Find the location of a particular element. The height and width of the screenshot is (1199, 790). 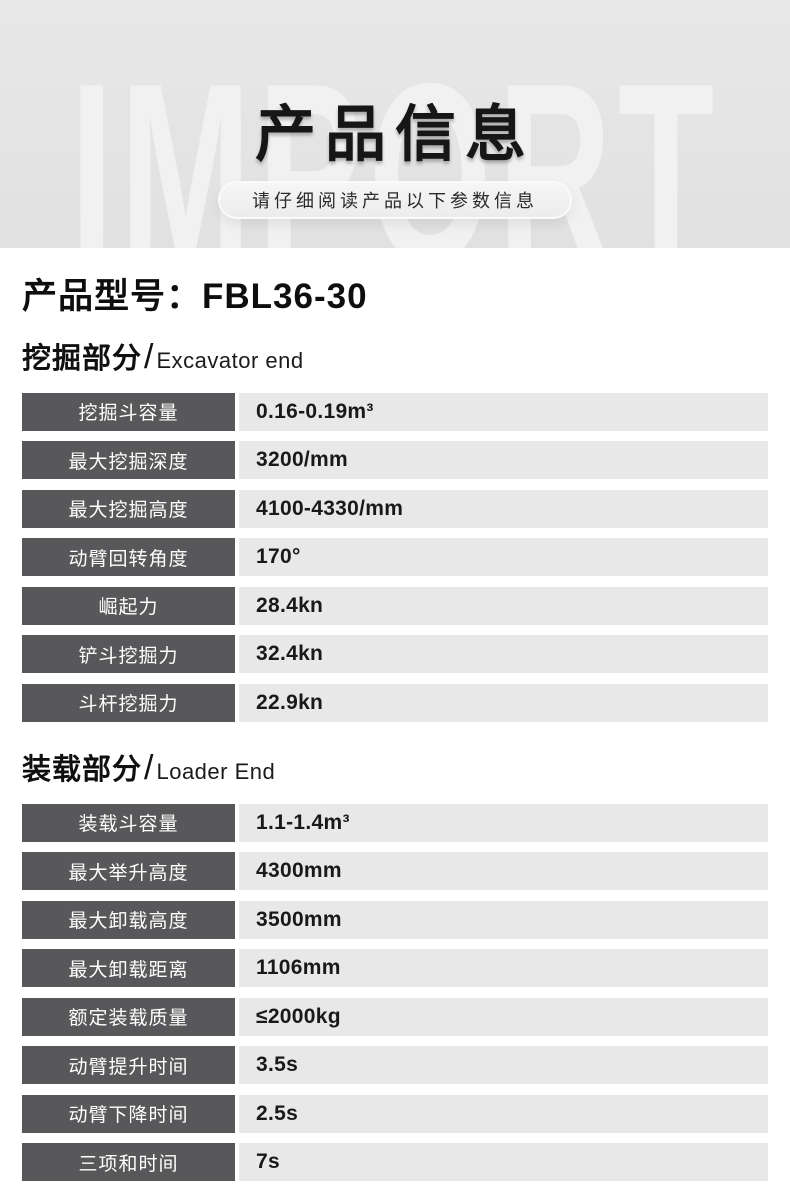

section-title-zh: 装载部分 is located at coordinates (82, 769).